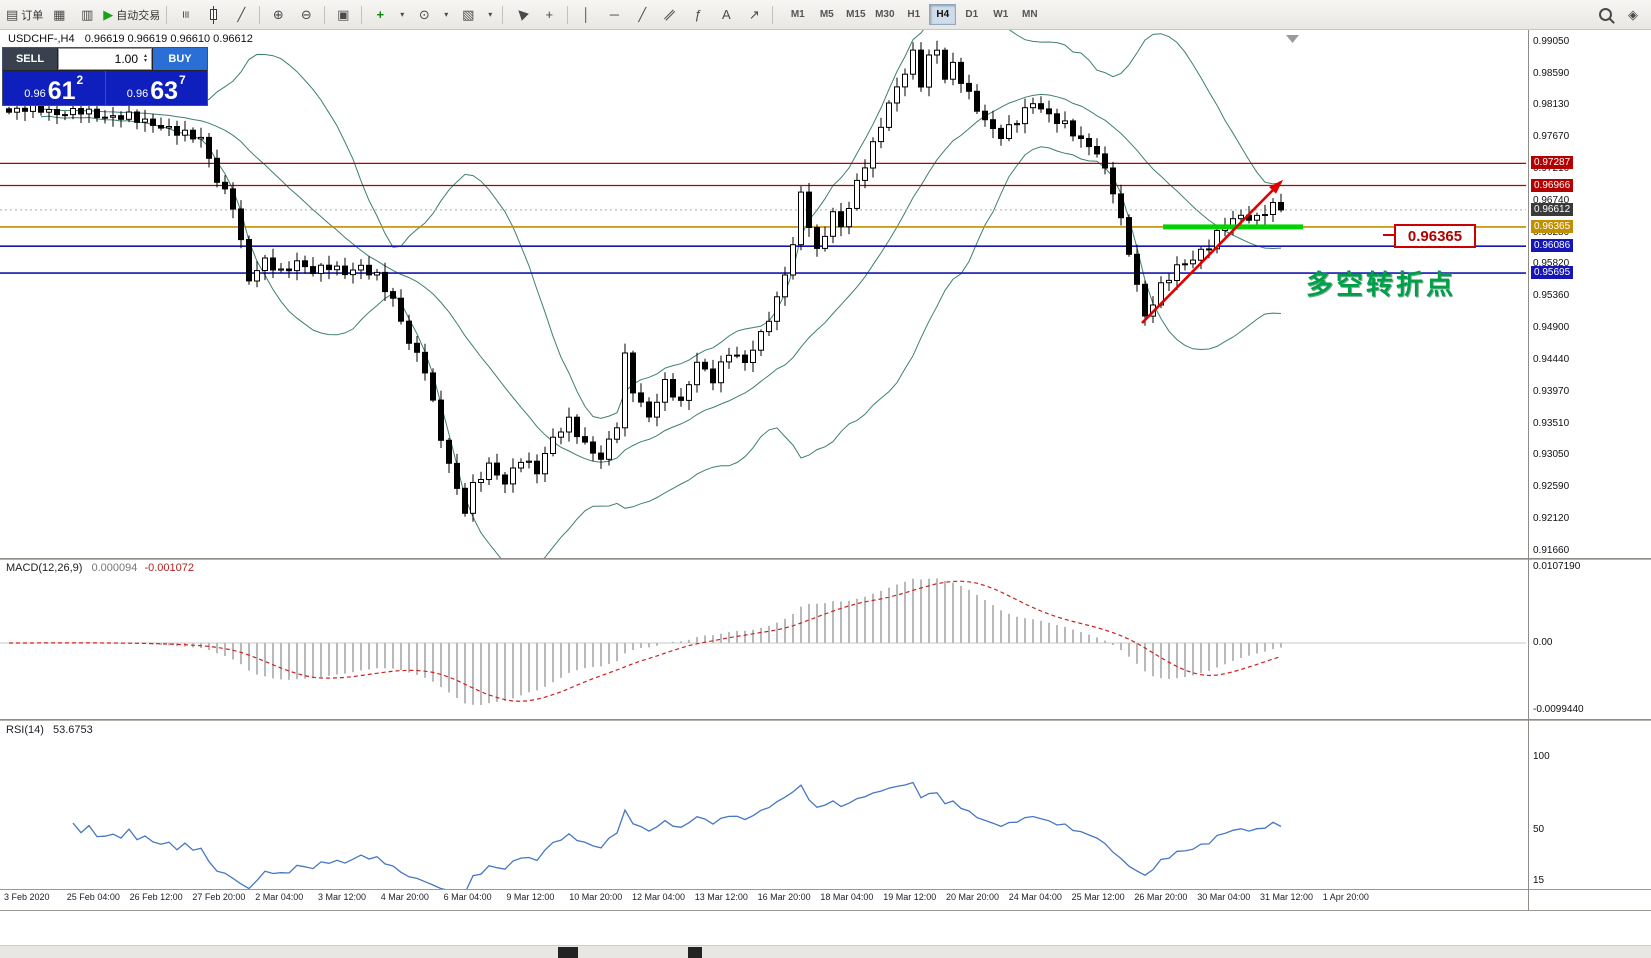 This screenshot has height=958, width=1651. I want to click on spin-down-icon: ▾, so click(145, 61).